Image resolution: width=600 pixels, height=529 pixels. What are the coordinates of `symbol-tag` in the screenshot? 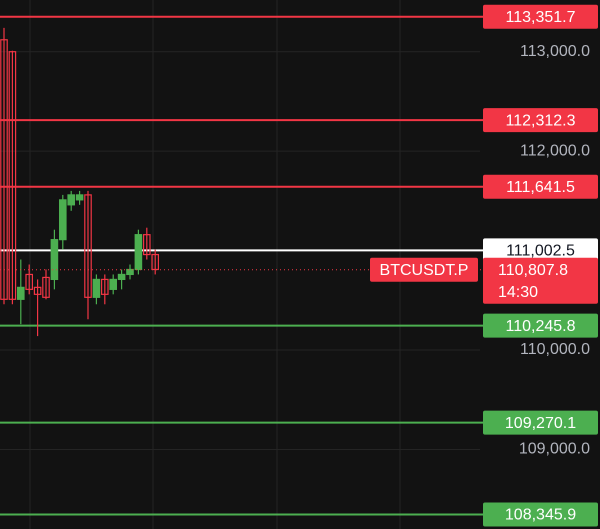 It's located at (424, 269).